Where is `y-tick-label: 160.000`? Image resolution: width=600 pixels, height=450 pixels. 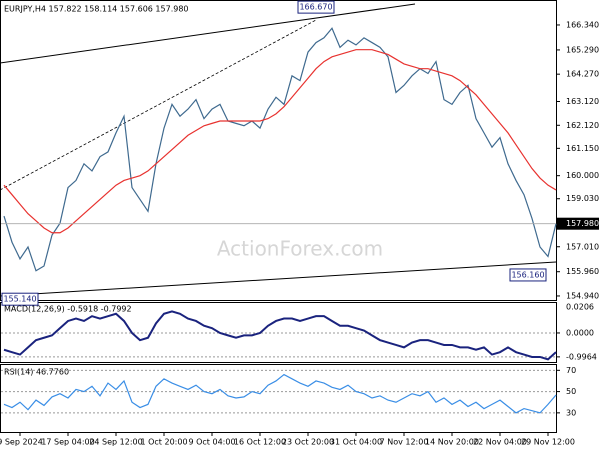
y-tick-label: 160.000 is located at coordinates (582, 175).